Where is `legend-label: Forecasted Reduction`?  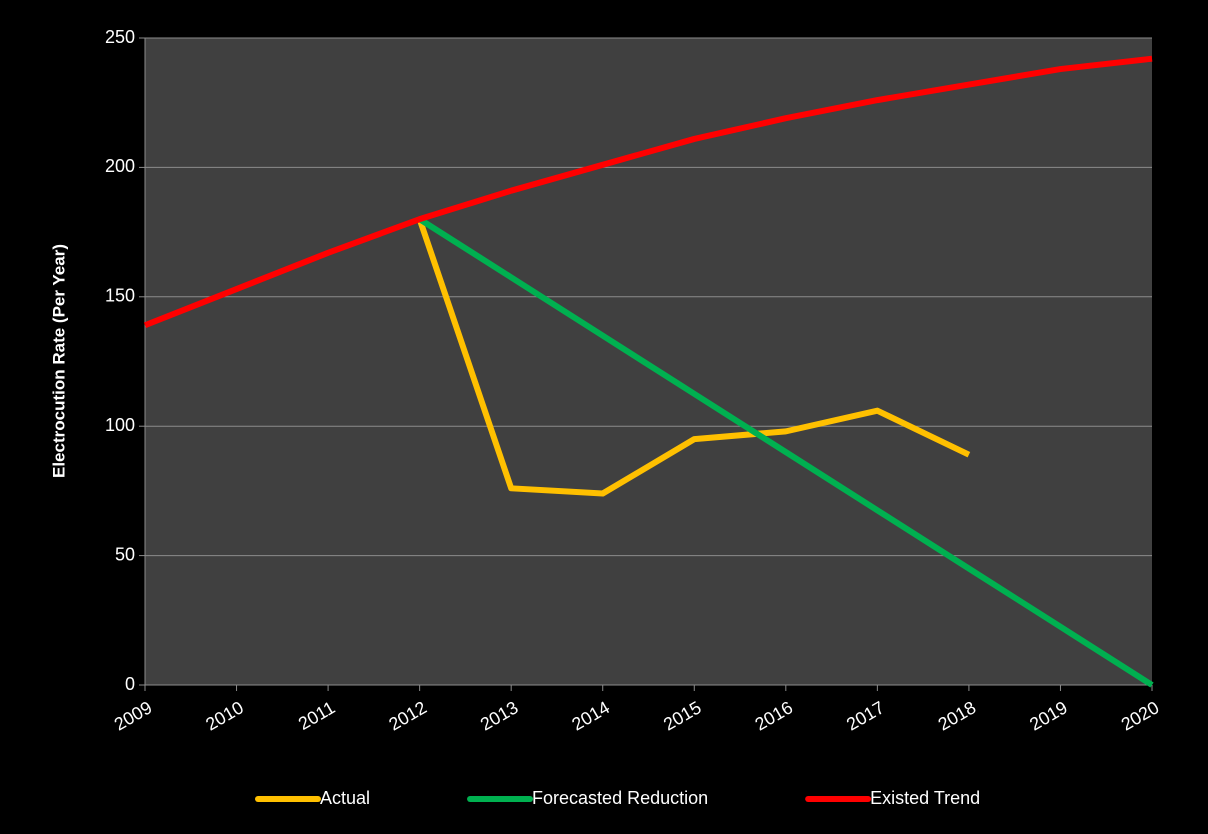
legend-label: Forecasted Reduction is located at coordinates (620, 798).